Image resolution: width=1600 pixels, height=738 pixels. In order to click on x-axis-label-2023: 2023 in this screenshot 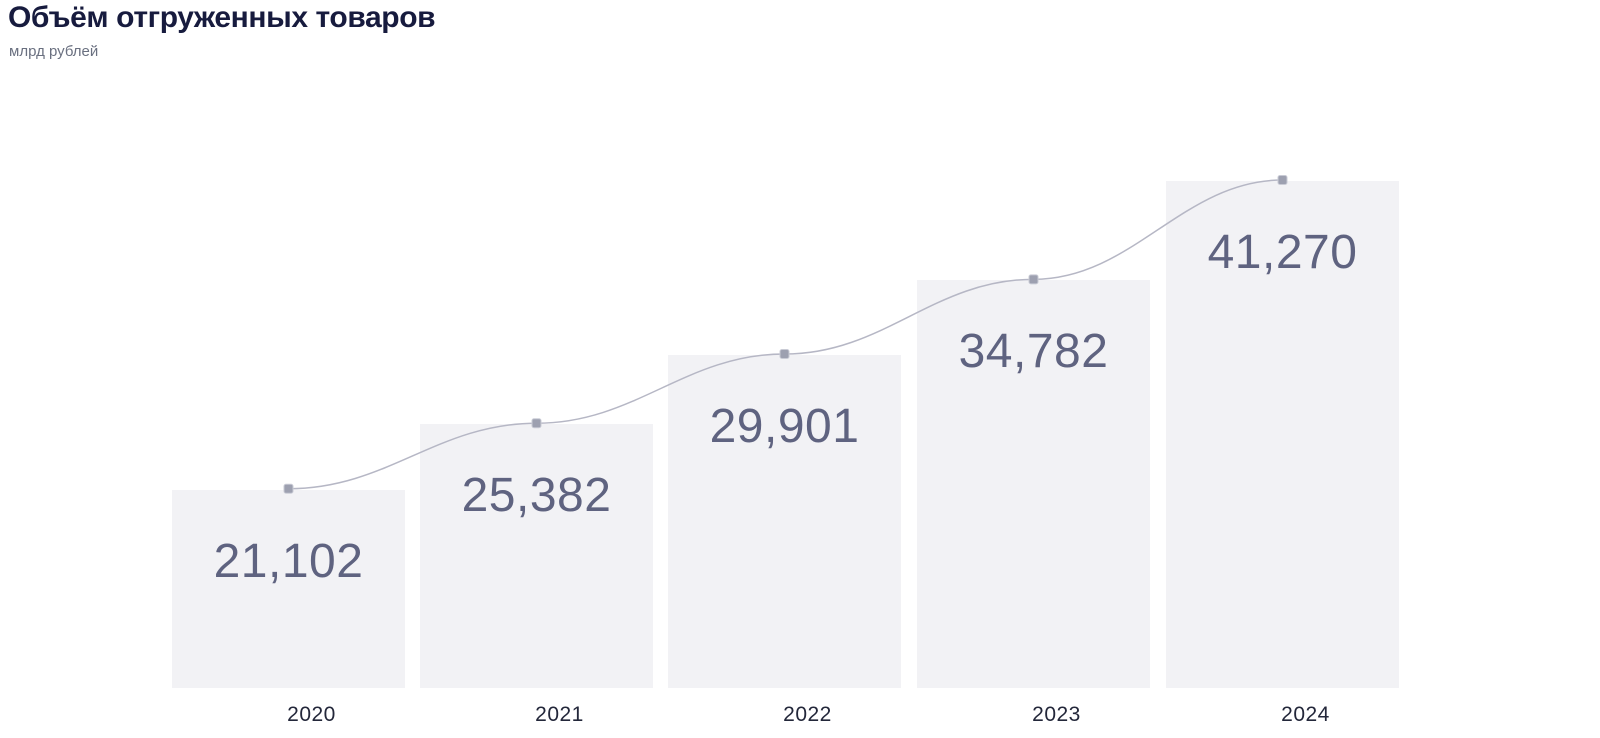, I will do `click(1056, 714)`.